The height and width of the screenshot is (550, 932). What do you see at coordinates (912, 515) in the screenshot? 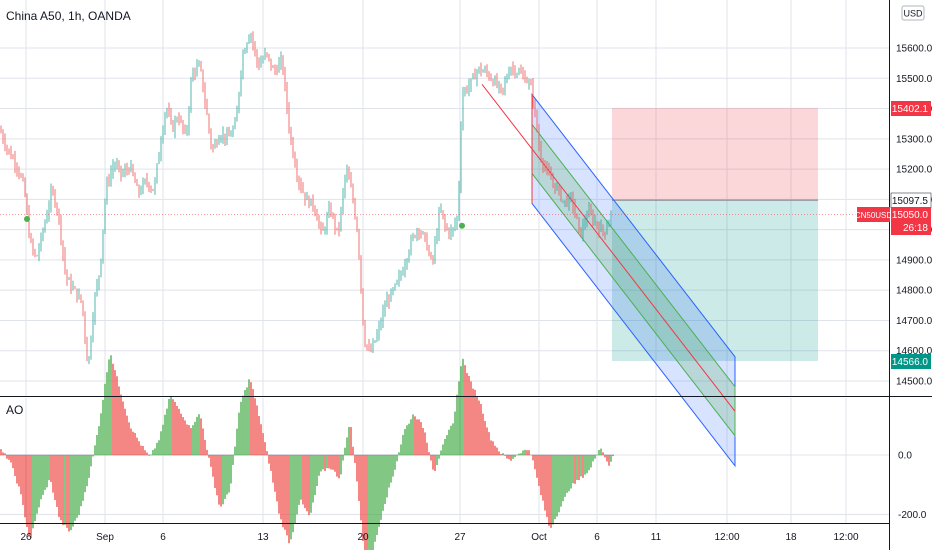
I see `ao-tick-label: -200.0` at bounding box center [912, 515].